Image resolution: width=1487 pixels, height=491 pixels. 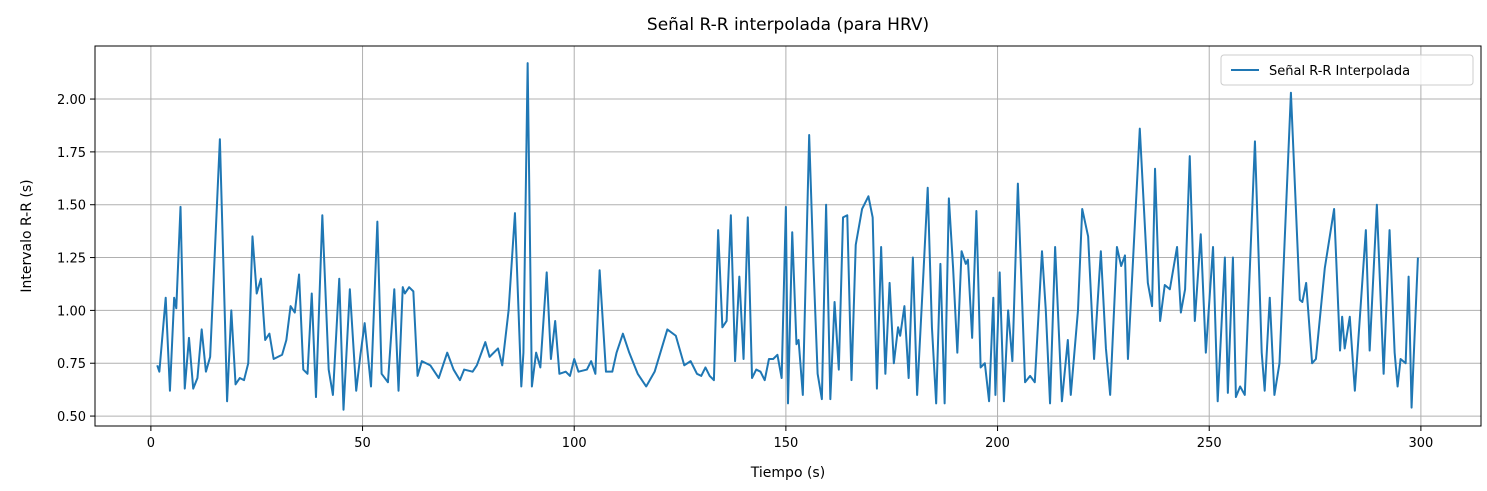 What do you see at coordinates (71, 417) in the screenshot?
I see `y-tick-label: 0.50` at bounding box center [71, 417].